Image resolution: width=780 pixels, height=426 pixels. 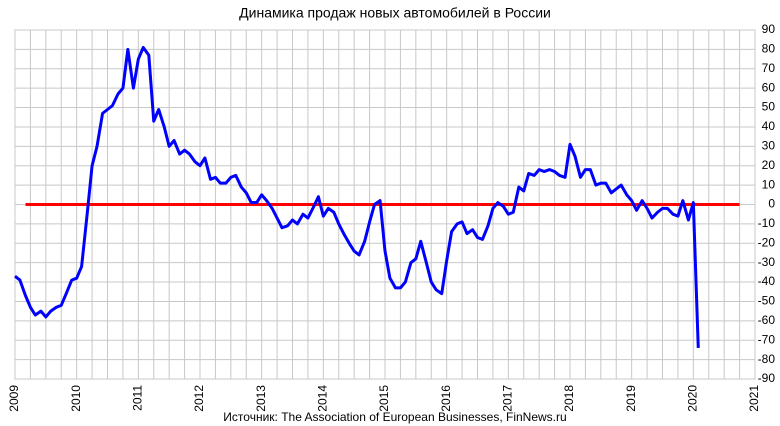 What do you see at coordinates (767, 359) in the screenshot?
I see `y-tick-label: -80` at bounding box center [767, 359].